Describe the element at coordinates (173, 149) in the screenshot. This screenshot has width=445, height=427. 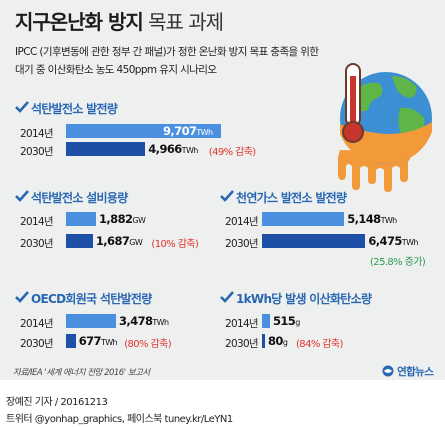
I see `value-label: 4,966TWh` at that location.